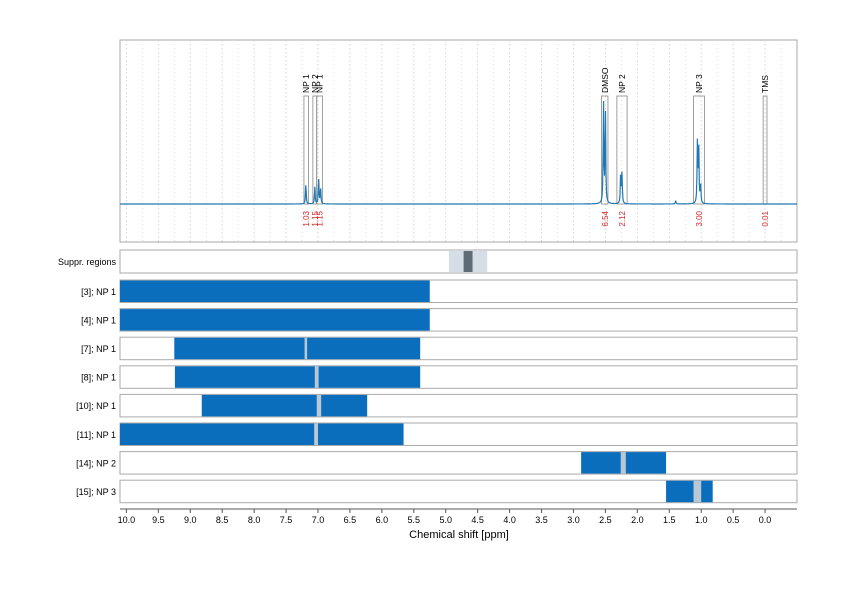 The width and height of the screenshot is (842, 595). What do you see at coordinates (509, 520) in the screenshot?
I see `x-tick-label: 4.0` at bounding box center [509, 520].